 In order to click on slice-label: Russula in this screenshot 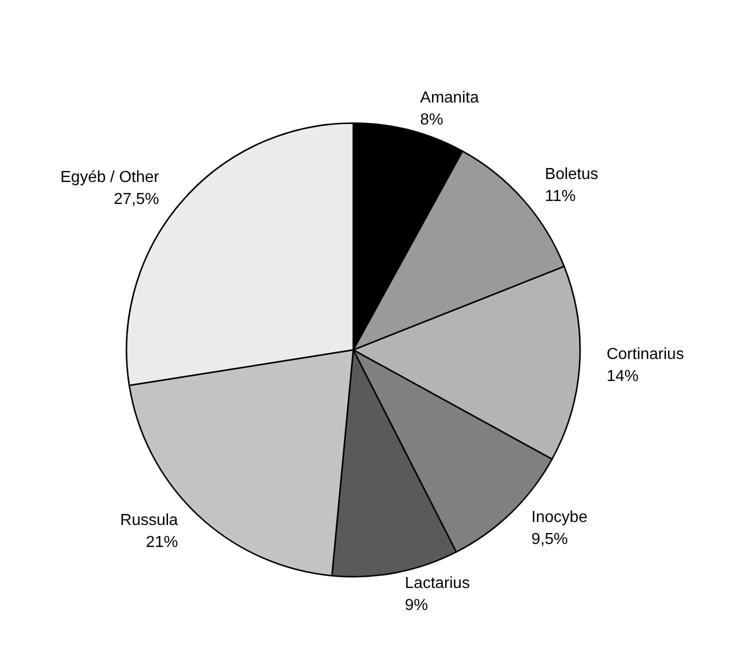, I will do `click(149, 520)`.